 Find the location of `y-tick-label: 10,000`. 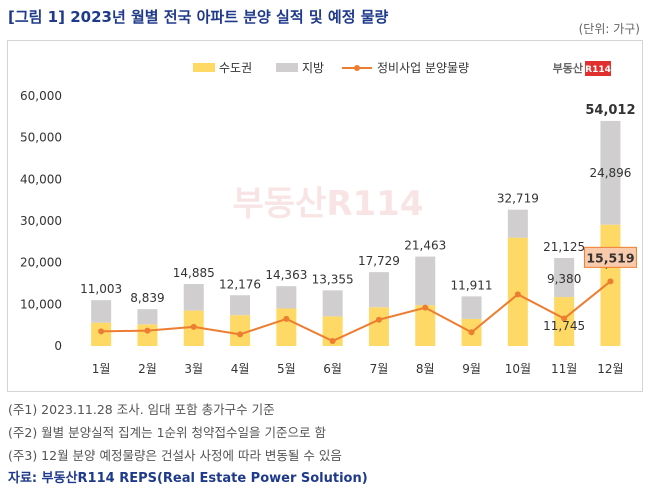

y-tick-label: 10,000 is located at coordinates (41, 304).